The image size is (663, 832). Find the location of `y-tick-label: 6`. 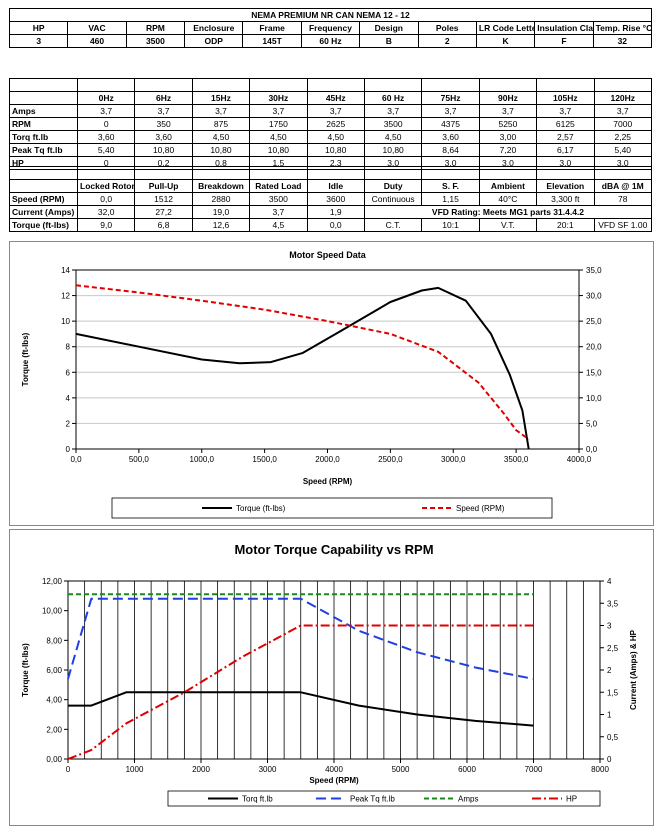

y-tick-label: 6 is located at coordinates (68, 372).